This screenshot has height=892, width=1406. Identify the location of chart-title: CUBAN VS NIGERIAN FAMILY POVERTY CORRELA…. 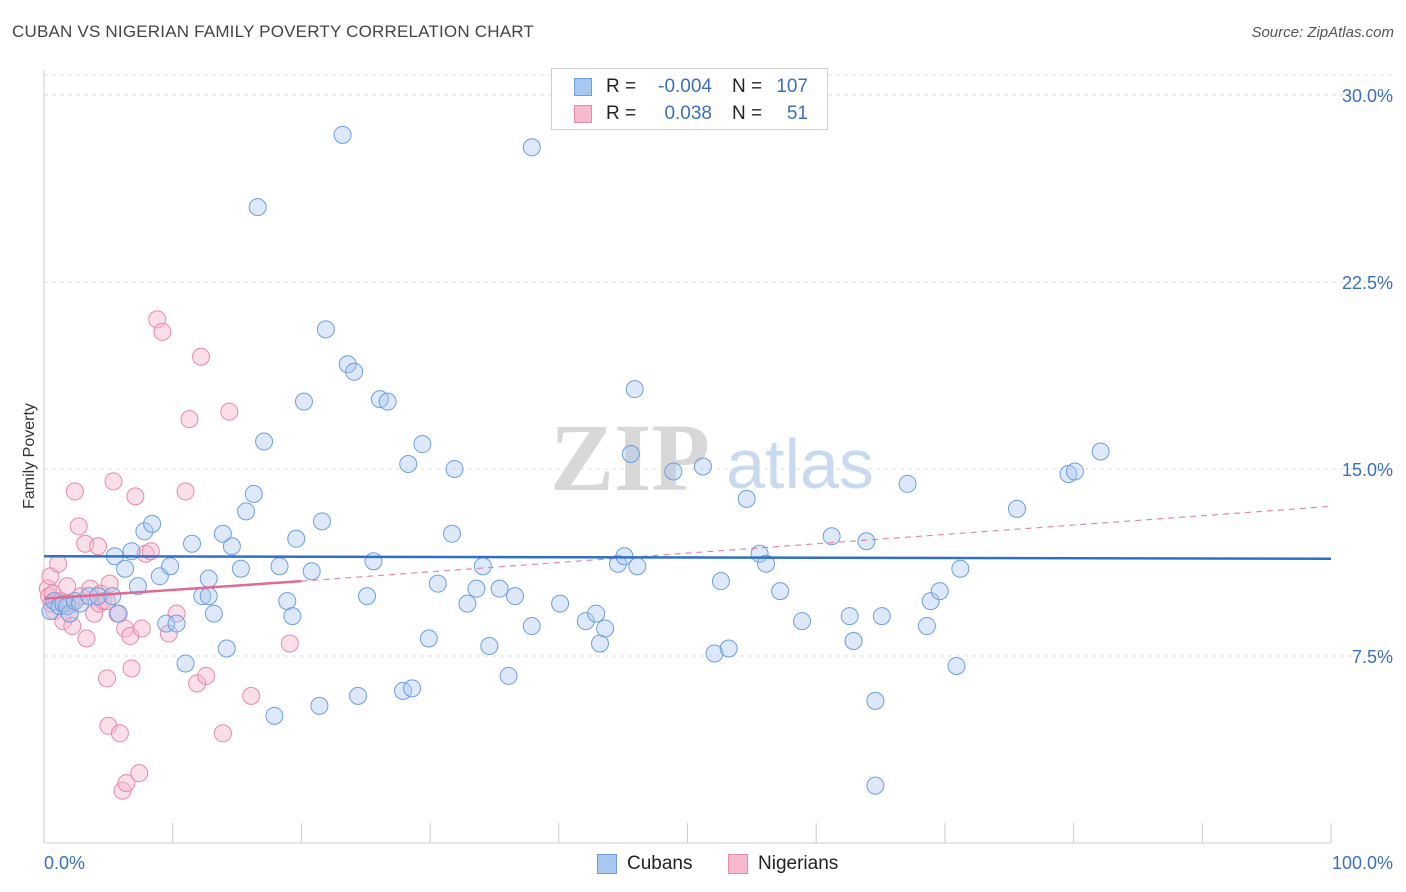
(273, 31).